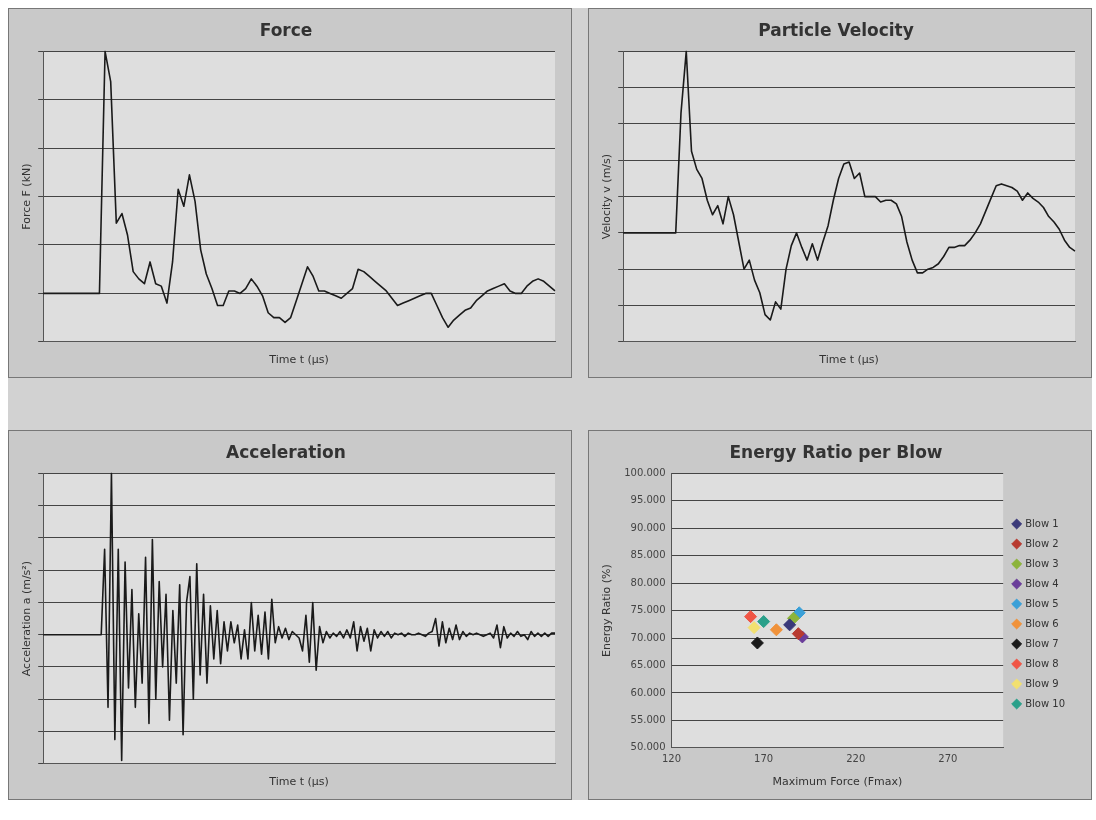 The height and width of the screenshot is (820, 1096). I want to click on x-tick-label: 120, so click(672, 759).